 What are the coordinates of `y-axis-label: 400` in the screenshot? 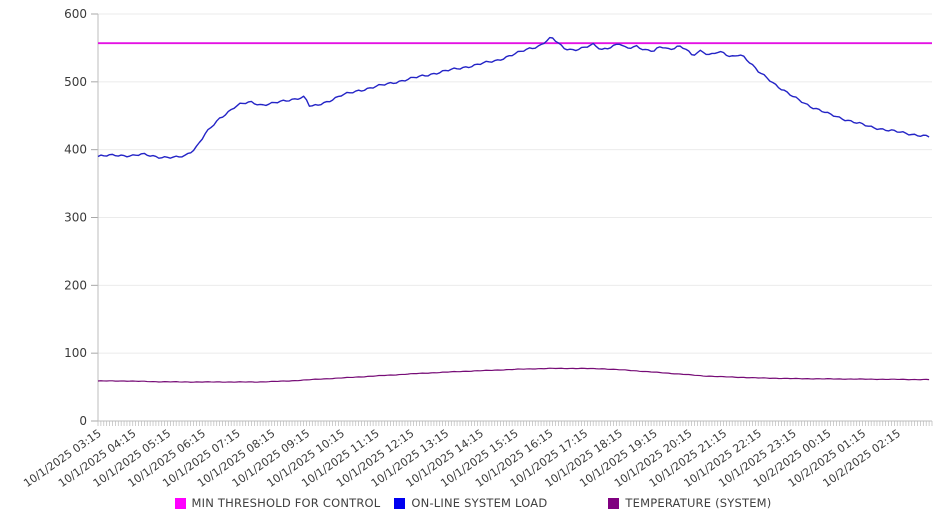 It's located at (75, 150).